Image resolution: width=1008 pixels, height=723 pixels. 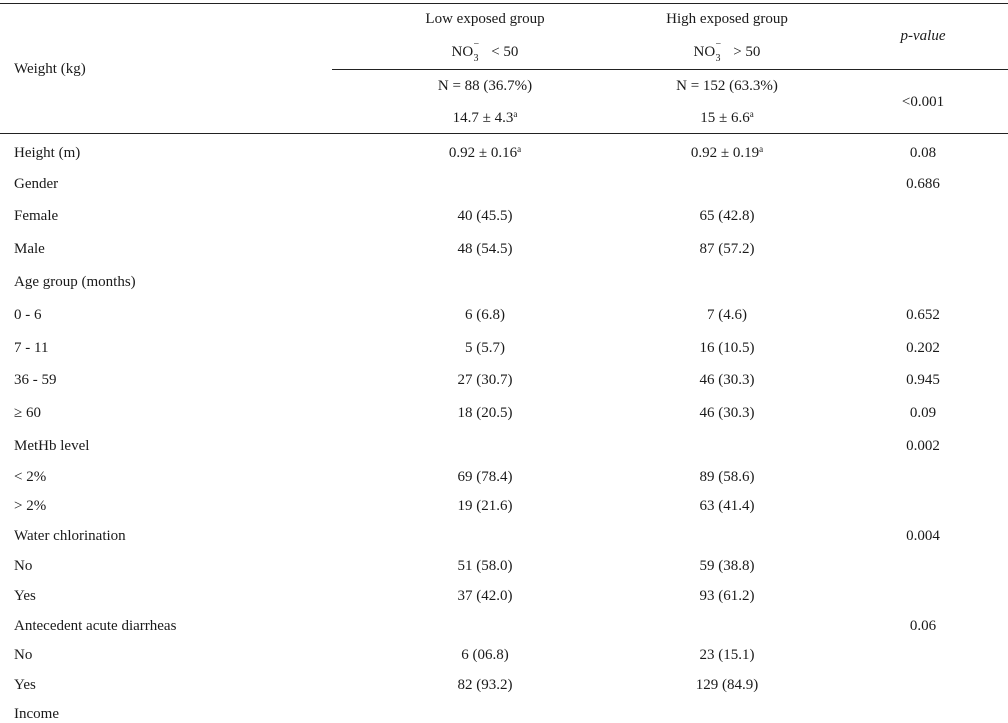 What do you see at coordinates (27, 413) in the screenshot?
I see `row-label: ≥ 60` at bounding box center [27, 413].